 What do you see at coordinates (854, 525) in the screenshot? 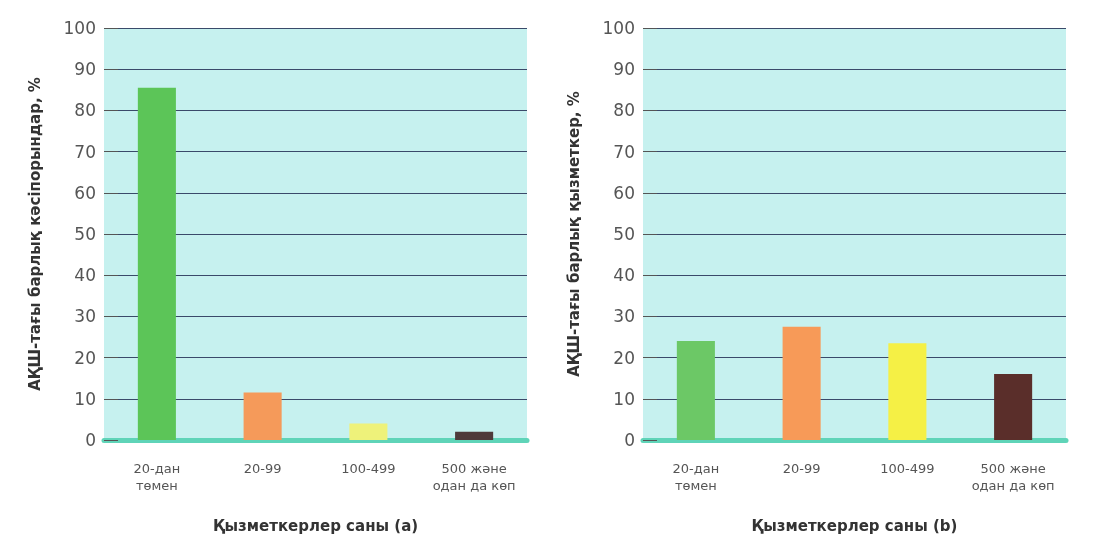
I see `x-axis-title: Қызметкерлер саны (b)` at bounding box center [854, 525].